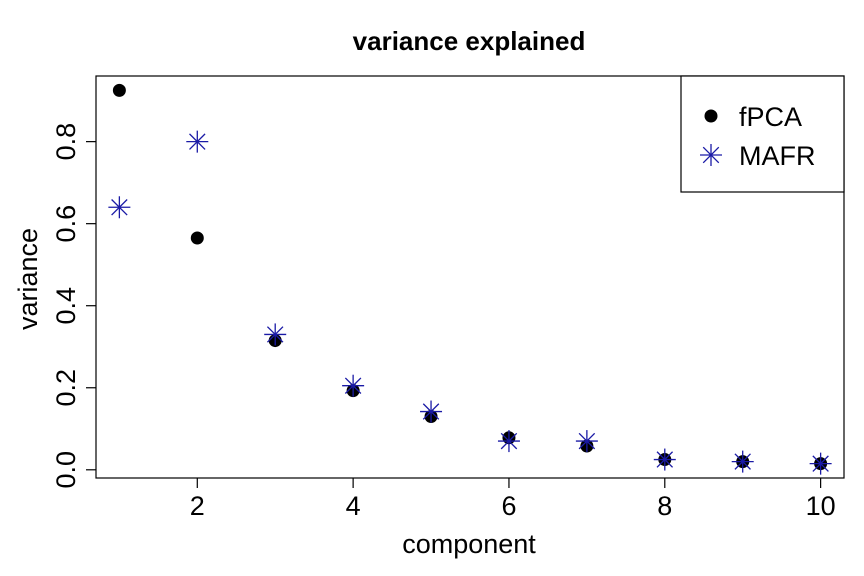  What do you see at coordinates (469, 544) in the screenshot?
I see `x-axis-label: component` at bounding box center [469, 544].